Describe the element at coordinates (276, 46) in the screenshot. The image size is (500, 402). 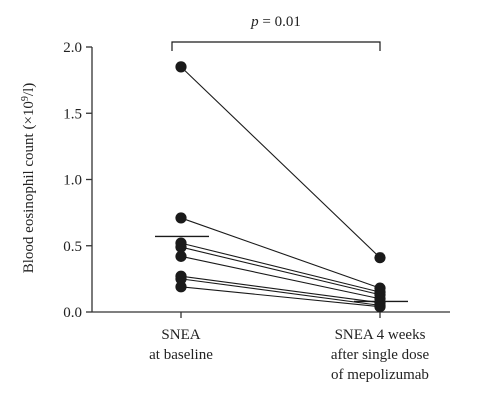
I see `significance-bracket` at that location.